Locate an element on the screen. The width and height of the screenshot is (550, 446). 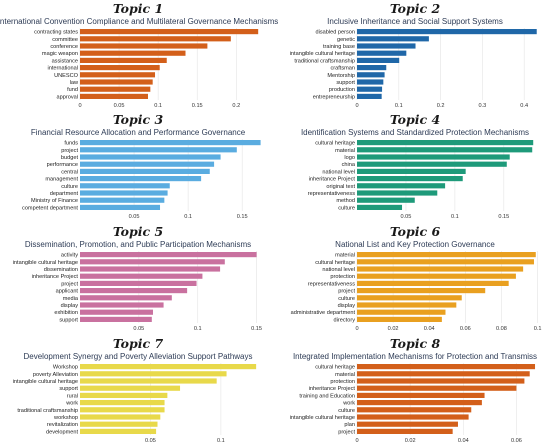
category-label: magic weapon is located at coordinates (60, 54).